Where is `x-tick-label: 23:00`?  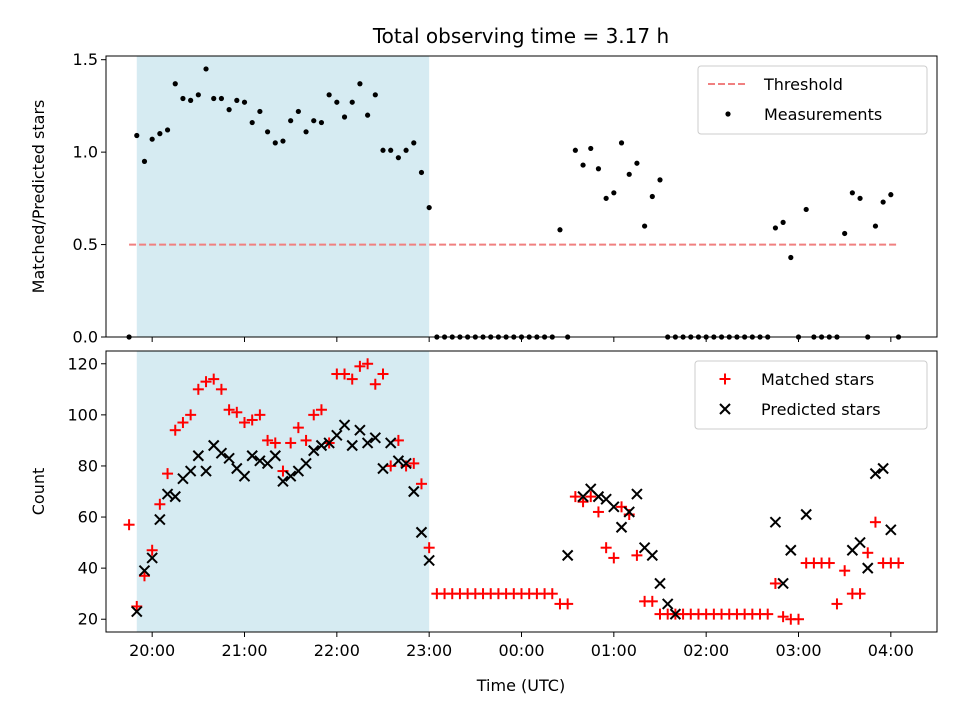 x-tick-label: 23:00 is located at coordinates (429, 650).